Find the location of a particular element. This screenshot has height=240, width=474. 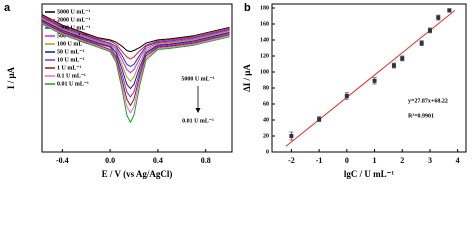

annotation: 0.01 U mL⁻¹ is located at coordinates (198, 121).